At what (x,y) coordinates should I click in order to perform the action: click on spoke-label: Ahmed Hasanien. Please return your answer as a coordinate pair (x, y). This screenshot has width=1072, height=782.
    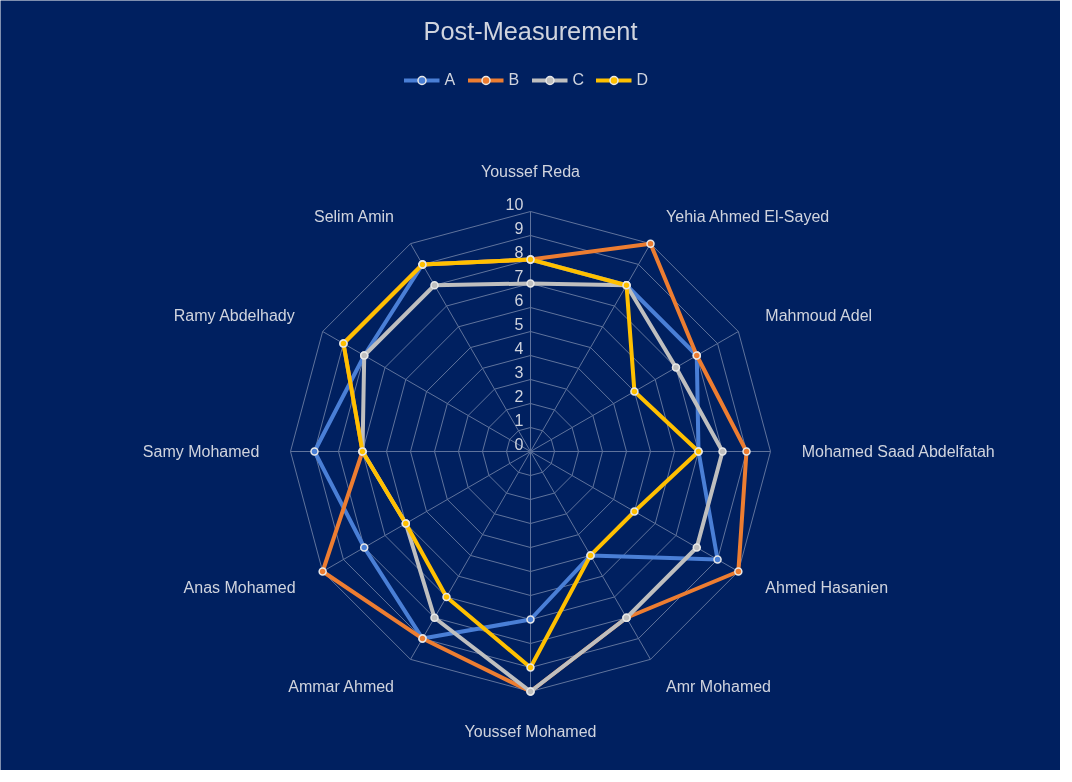
    Looking at the image, I should click on (827, 587).